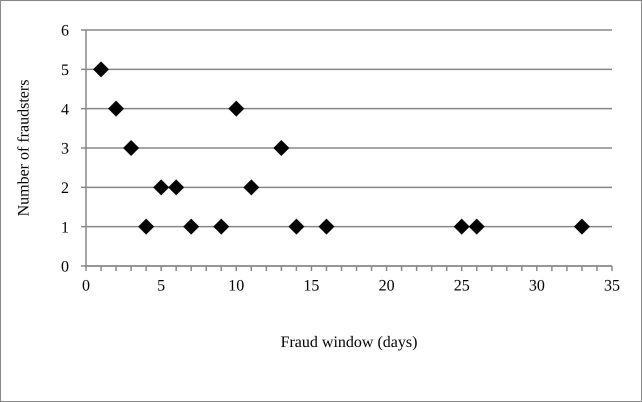 The height and width of the screenshot is (402, 642). What do you see at coordinates (311, 285) in the screenshot?
I see `x-tick-label: 15` at bounding box center [311, 285].